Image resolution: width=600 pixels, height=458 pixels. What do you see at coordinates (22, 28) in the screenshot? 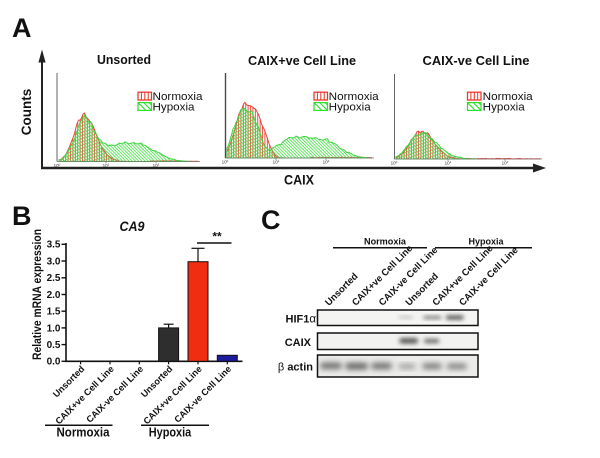
I see `svg-text: A` at bounding box center [22, 28].